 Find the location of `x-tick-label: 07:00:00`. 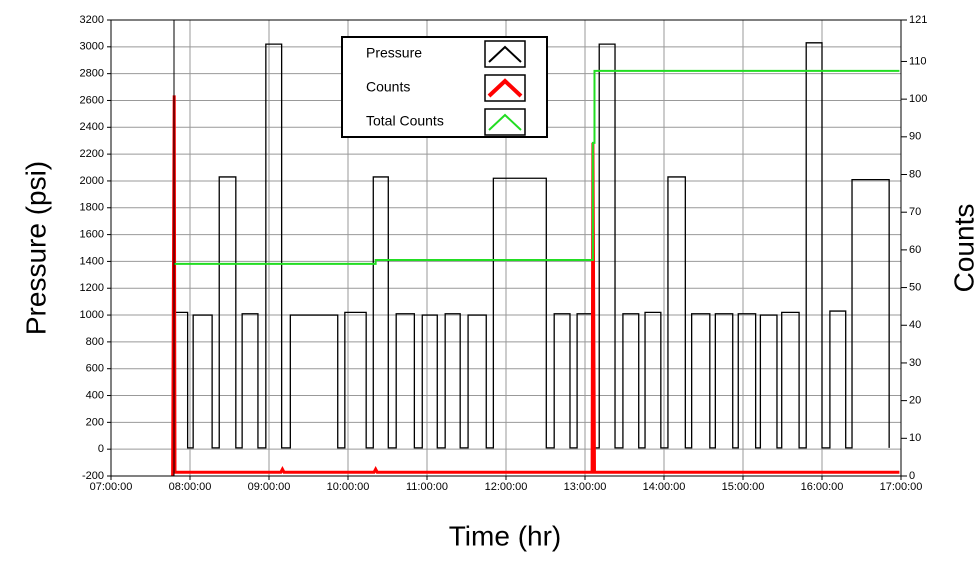

x-tick-label: 07:00:00 is located at coordinates (111, 487).